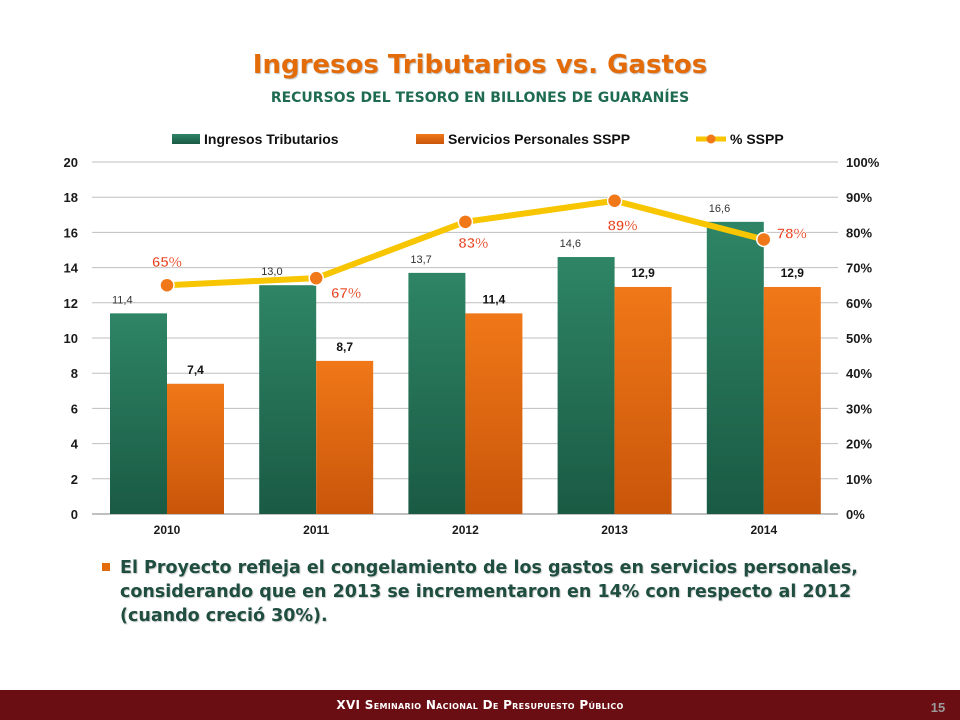 This screenshot has width=960, height=720. What do you see at coordinates (859, 479) in the screenshot?
I see `y-right-tick-label: 10%` at bounding box center [859, 479].